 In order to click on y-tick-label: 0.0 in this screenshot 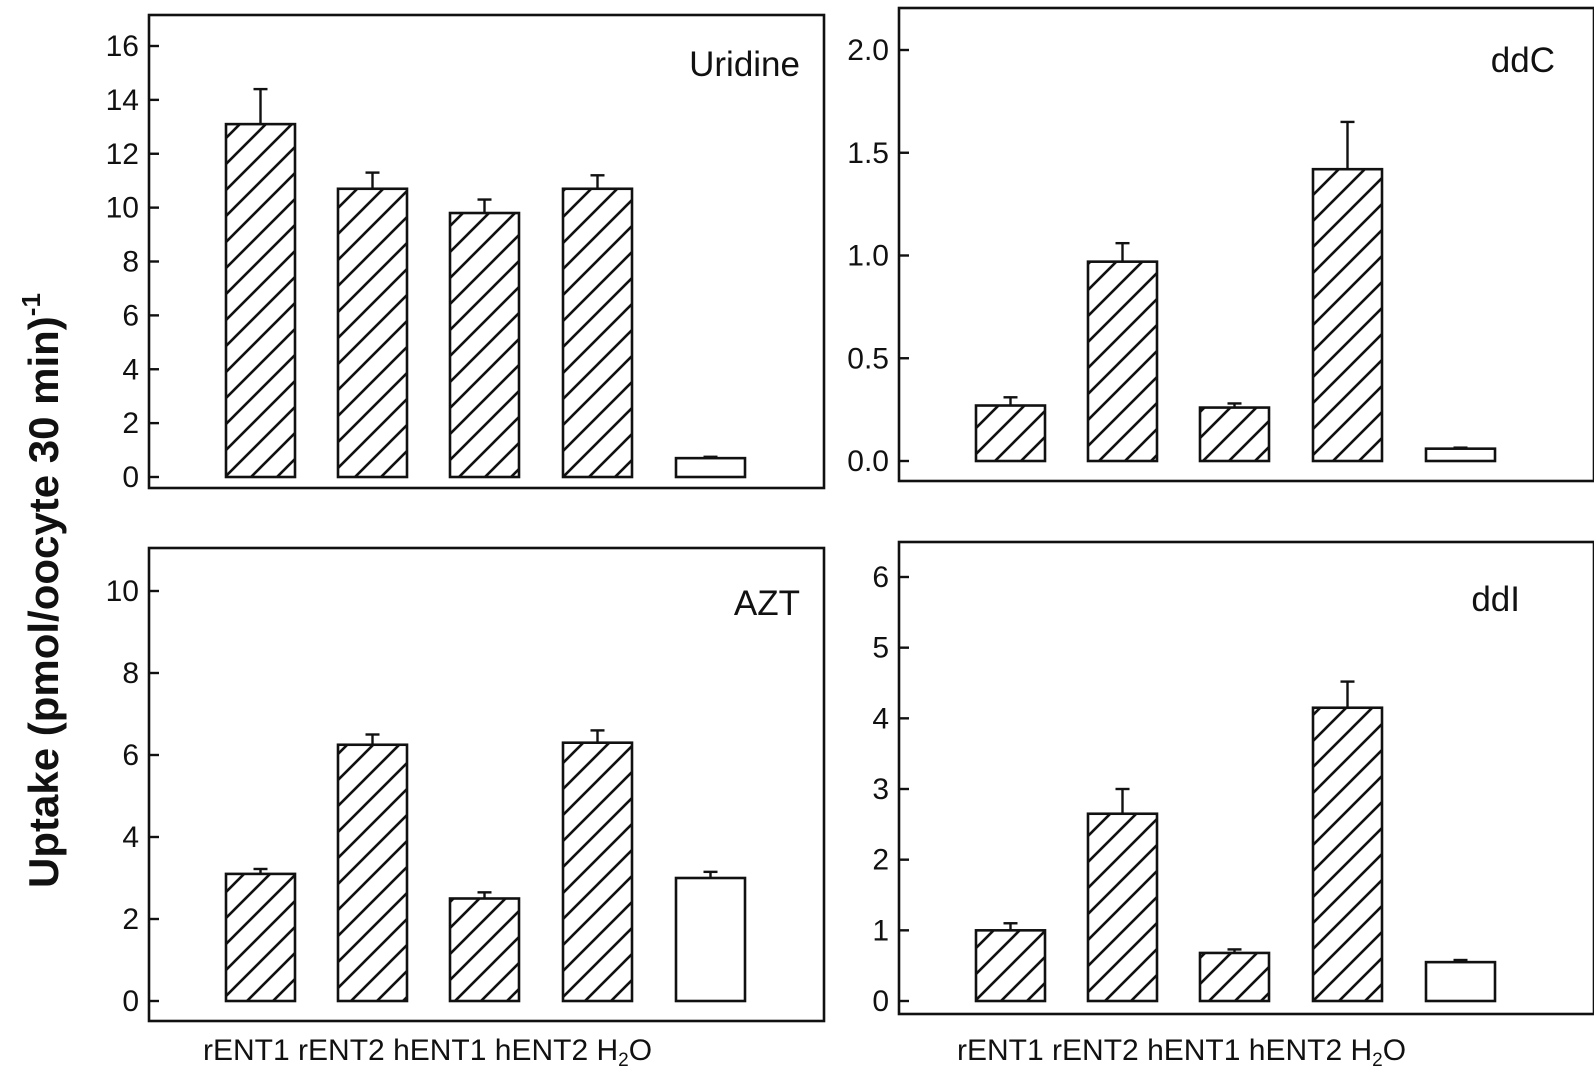, I will do `click(868, 461)`.